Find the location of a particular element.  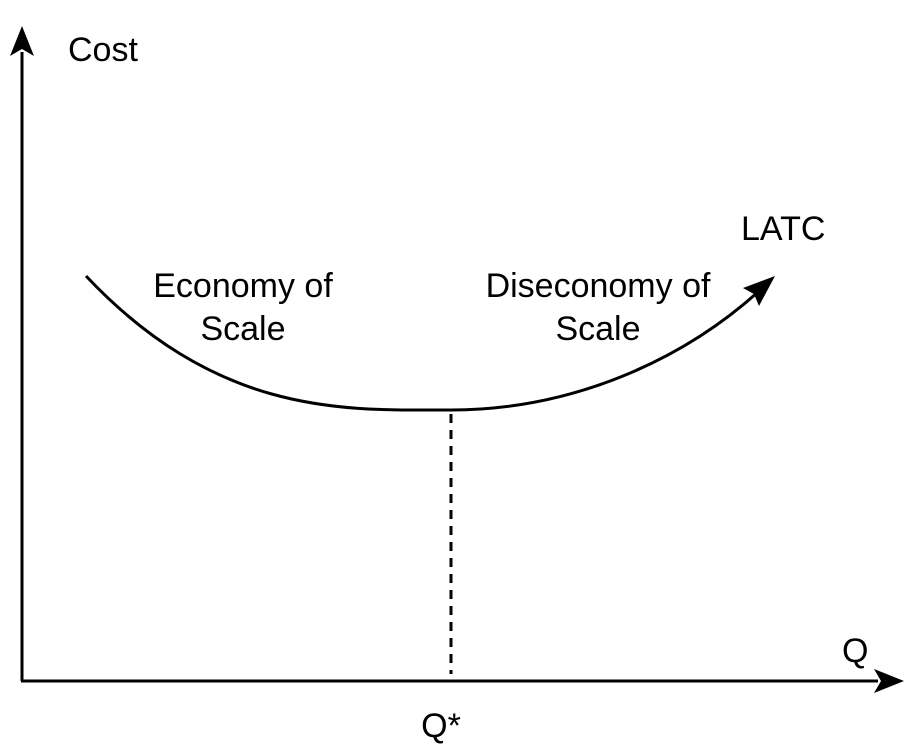

q-star-label: Q* is located at coordinates (441, 726).